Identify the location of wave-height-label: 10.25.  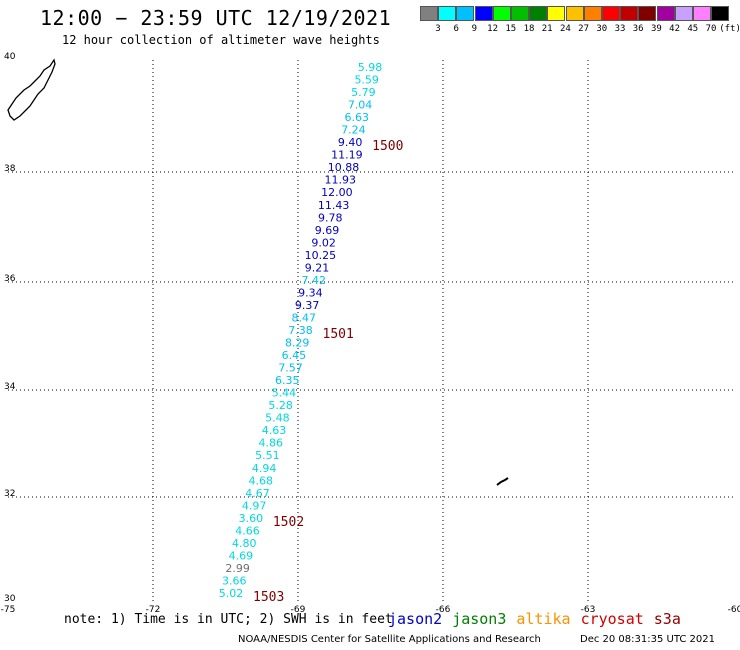
(321, 255).